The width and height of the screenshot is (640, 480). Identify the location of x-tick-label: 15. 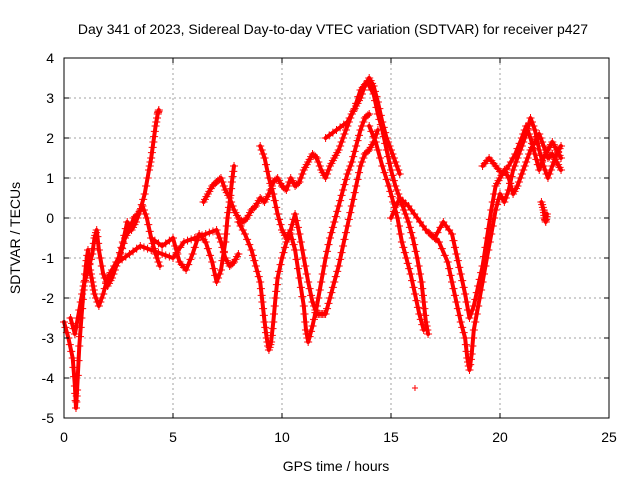
(391, 437).